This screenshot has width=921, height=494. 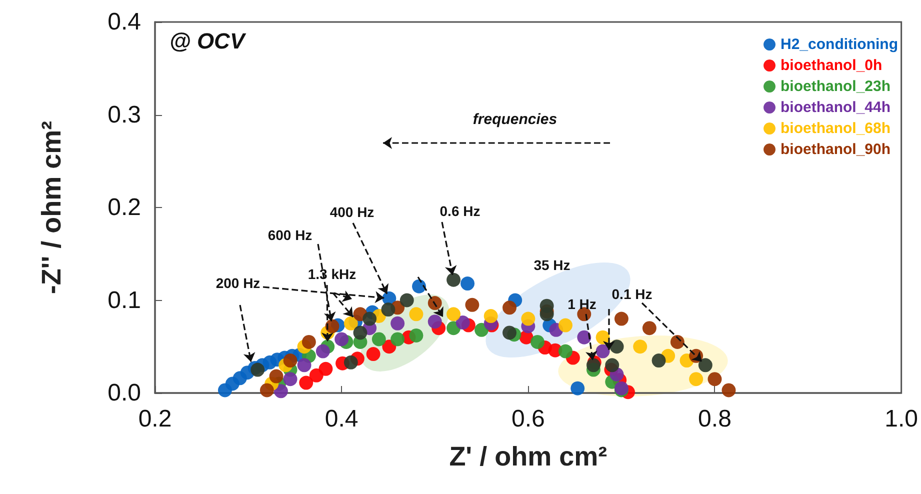 What do you see at coordinates (124, 300) in the screenshot?
I see `y-tick-label: 0.1` at bounding box center [124, 300].